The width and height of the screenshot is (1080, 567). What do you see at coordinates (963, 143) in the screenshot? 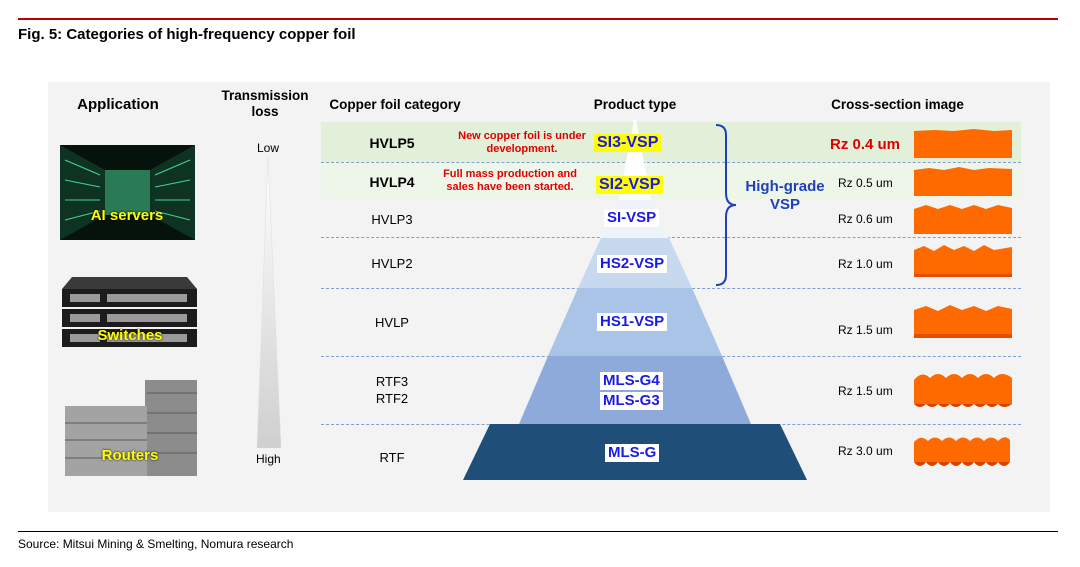
I see `foil-section-hvlp5` at bounding box center [963, 143].